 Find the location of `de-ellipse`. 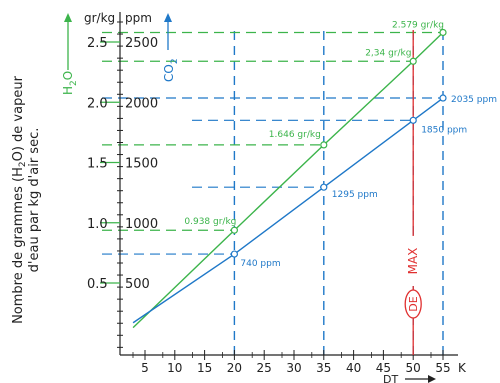

de-ellipse is located at coordinates (413, 304).